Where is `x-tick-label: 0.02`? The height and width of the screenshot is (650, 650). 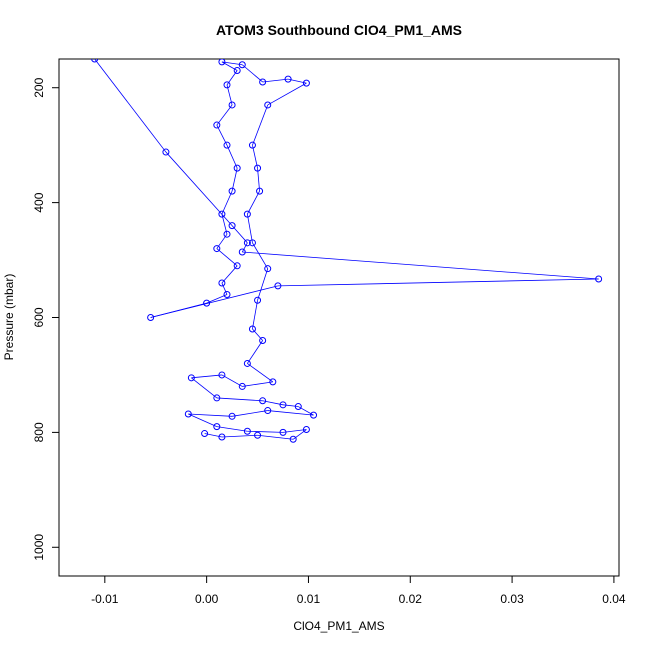 x-tick-label: 0.02 is located at coordinates (411, 599).